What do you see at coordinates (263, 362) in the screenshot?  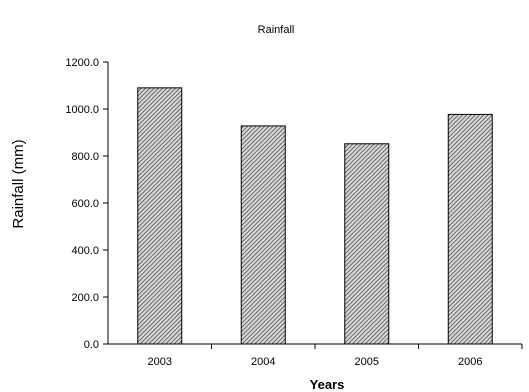 I see `x-tick-label: 2004` at bounding box center [263, 362].